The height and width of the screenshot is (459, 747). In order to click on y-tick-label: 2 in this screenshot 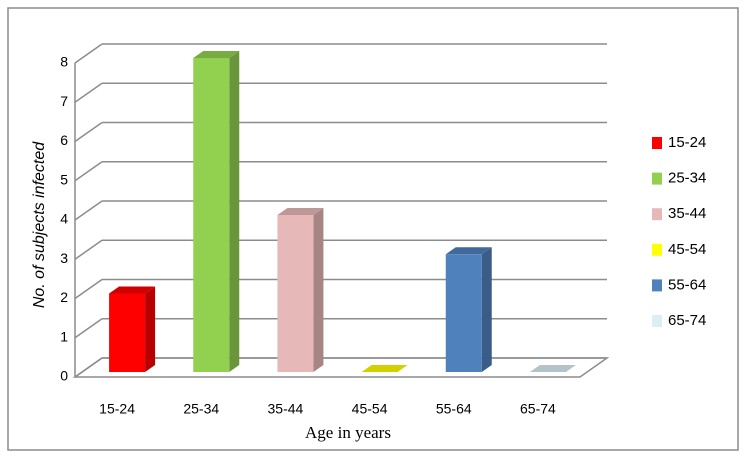, I will do `click(64, 297)`.